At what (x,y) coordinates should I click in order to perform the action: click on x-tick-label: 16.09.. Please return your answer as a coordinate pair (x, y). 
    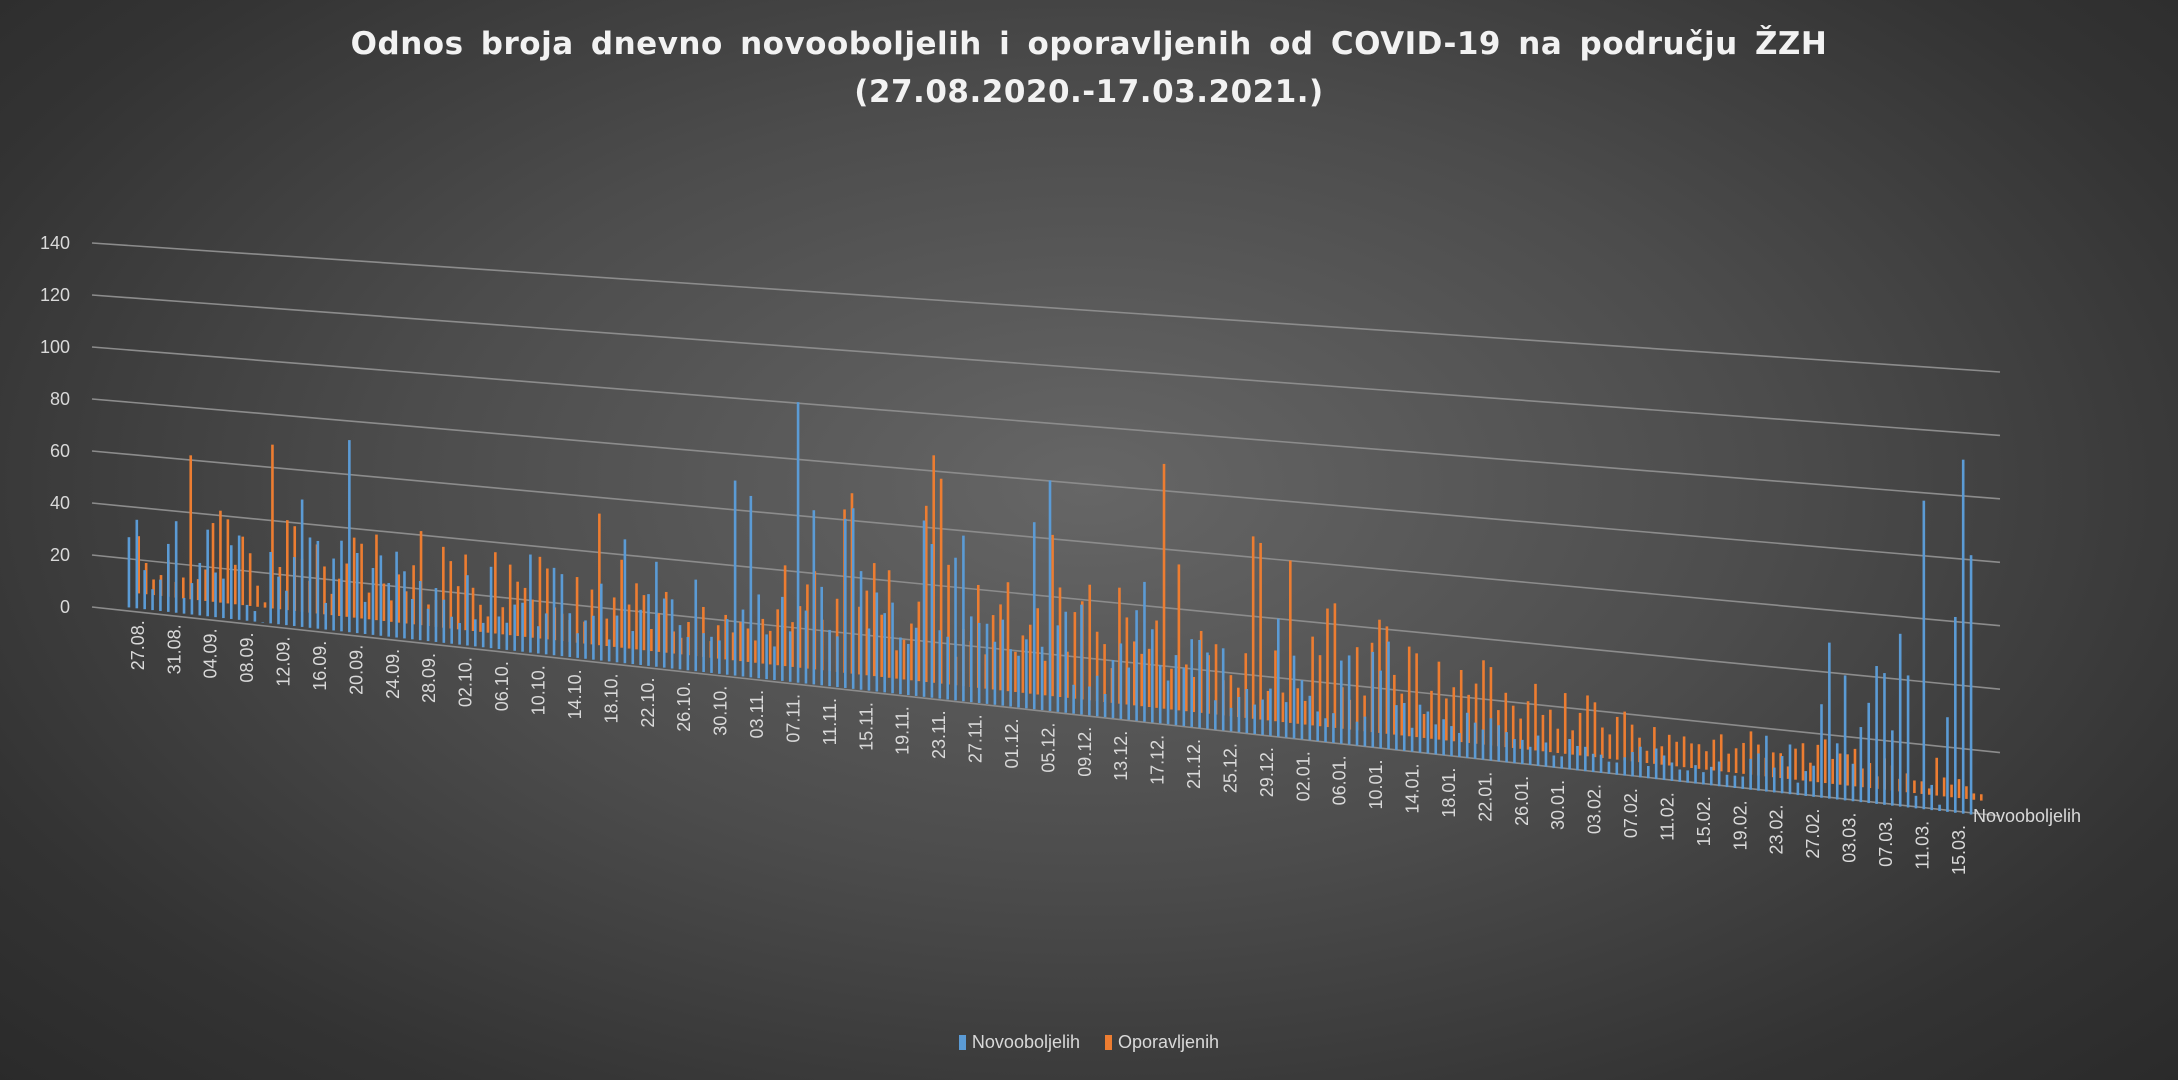
    Looking at the image, I should click on (320, 666).